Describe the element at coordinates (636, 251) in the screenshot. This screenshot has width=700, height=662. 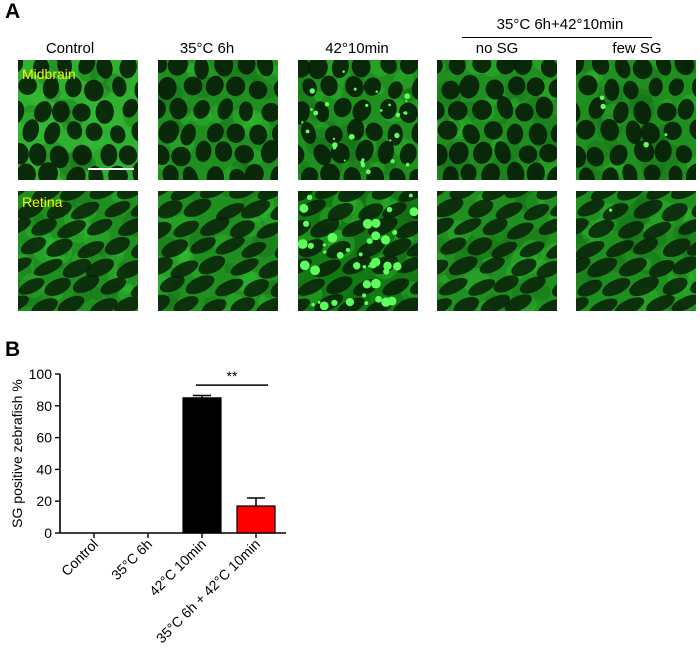
I see `micrograph-retina-few-sg` at that location.